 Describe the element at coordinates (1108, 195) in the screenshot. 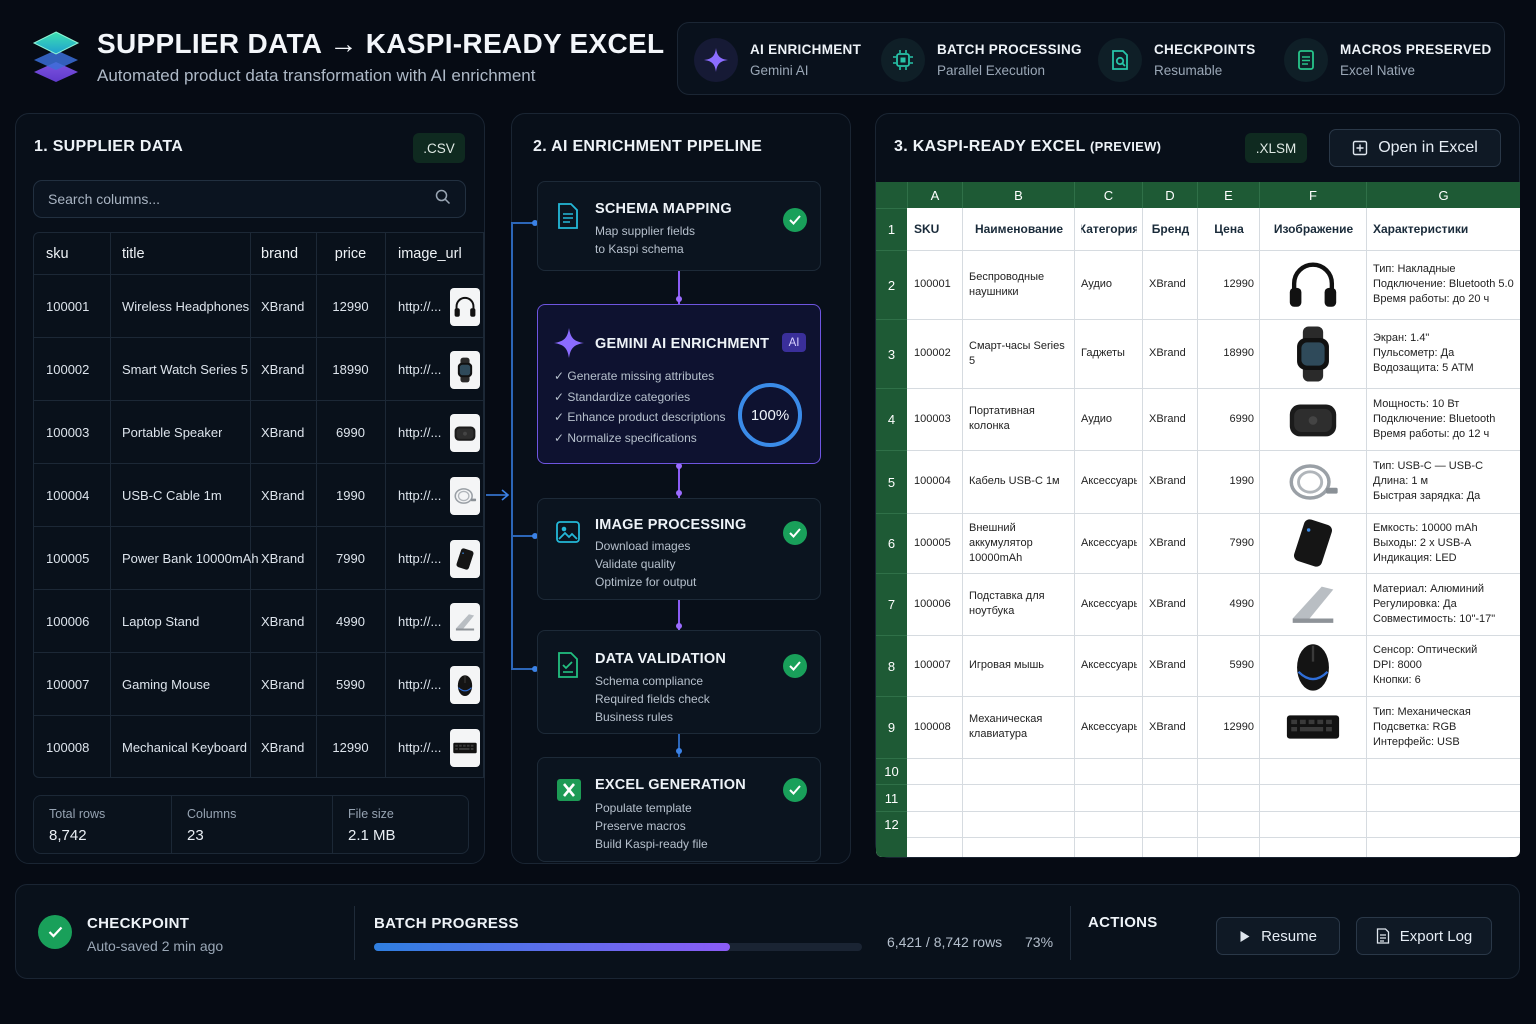

I see `column-letter: C` at that location.